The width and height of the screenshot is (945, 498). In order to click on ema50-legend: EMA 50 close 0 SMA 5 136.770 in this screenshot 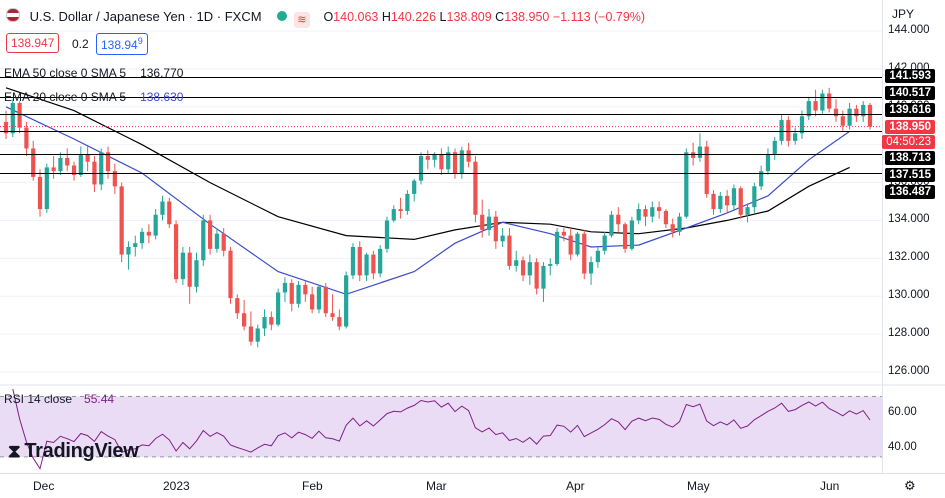, I will do `click(93, 73)`.